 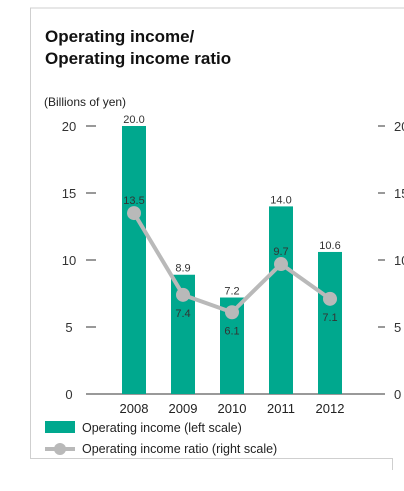 I want to click on bar-value-label: 7.2, so click(x=231, y=292).